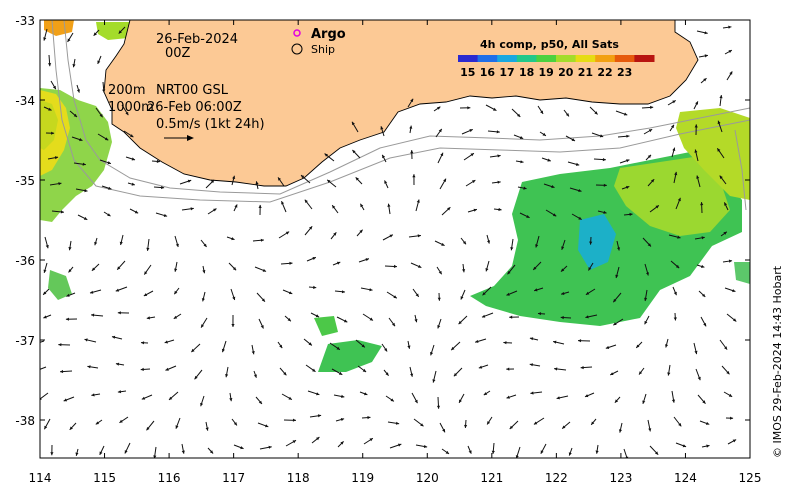 This screenshot has width=791, height=492. I want to click on colorbar-swatch, so click(487, 58).